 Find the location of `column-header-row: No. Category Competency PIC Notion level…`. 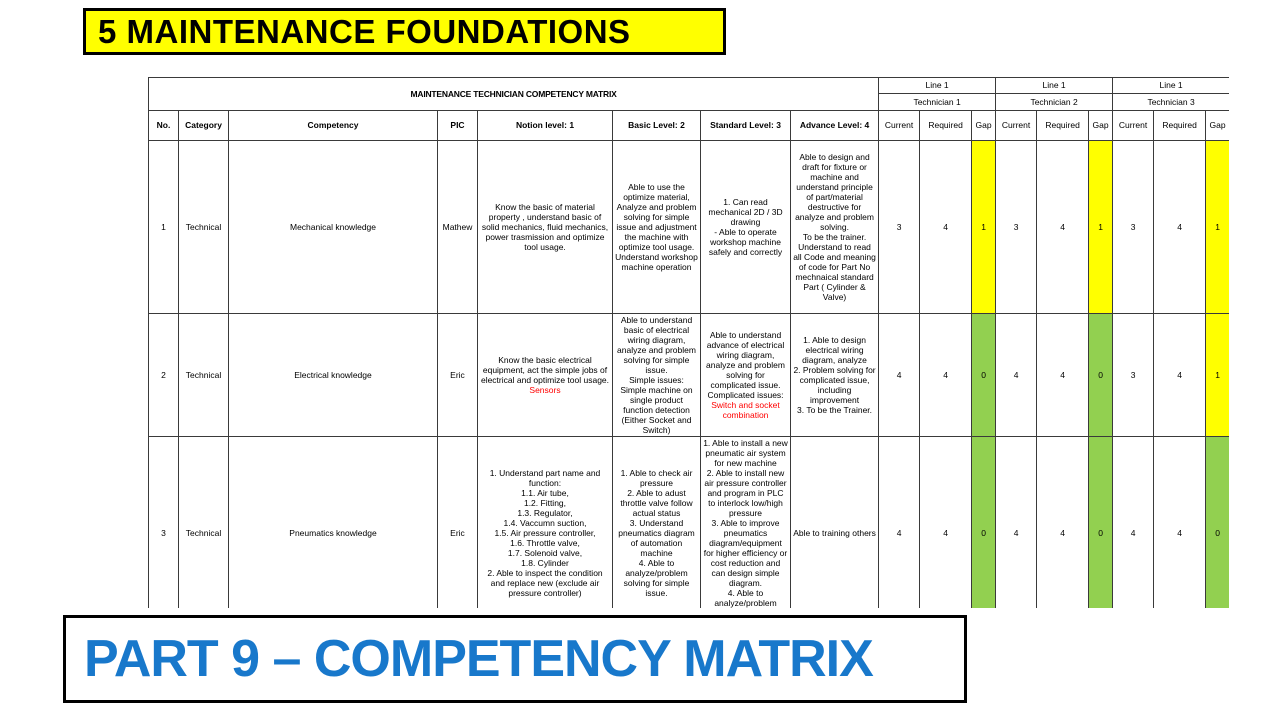

column-header-row: No. Category Competency PIC Notion level… is located at coordinates (688, 125).